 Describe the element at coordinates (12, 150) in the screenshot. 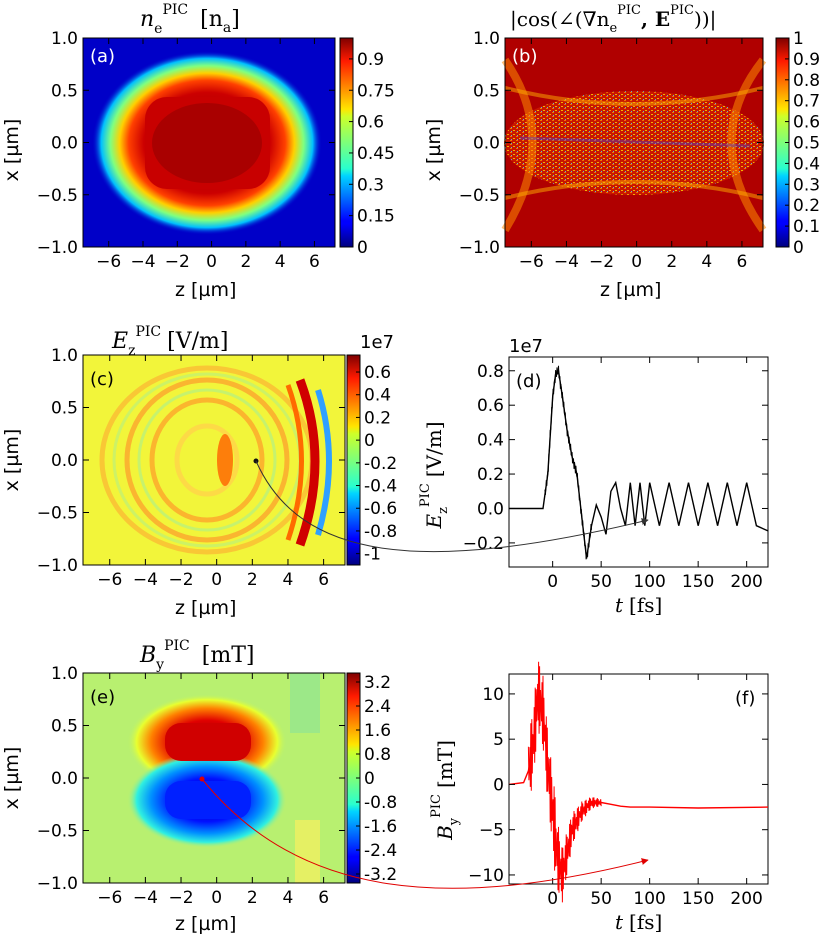

I see `ylabel-a: x [µm]` at that location.